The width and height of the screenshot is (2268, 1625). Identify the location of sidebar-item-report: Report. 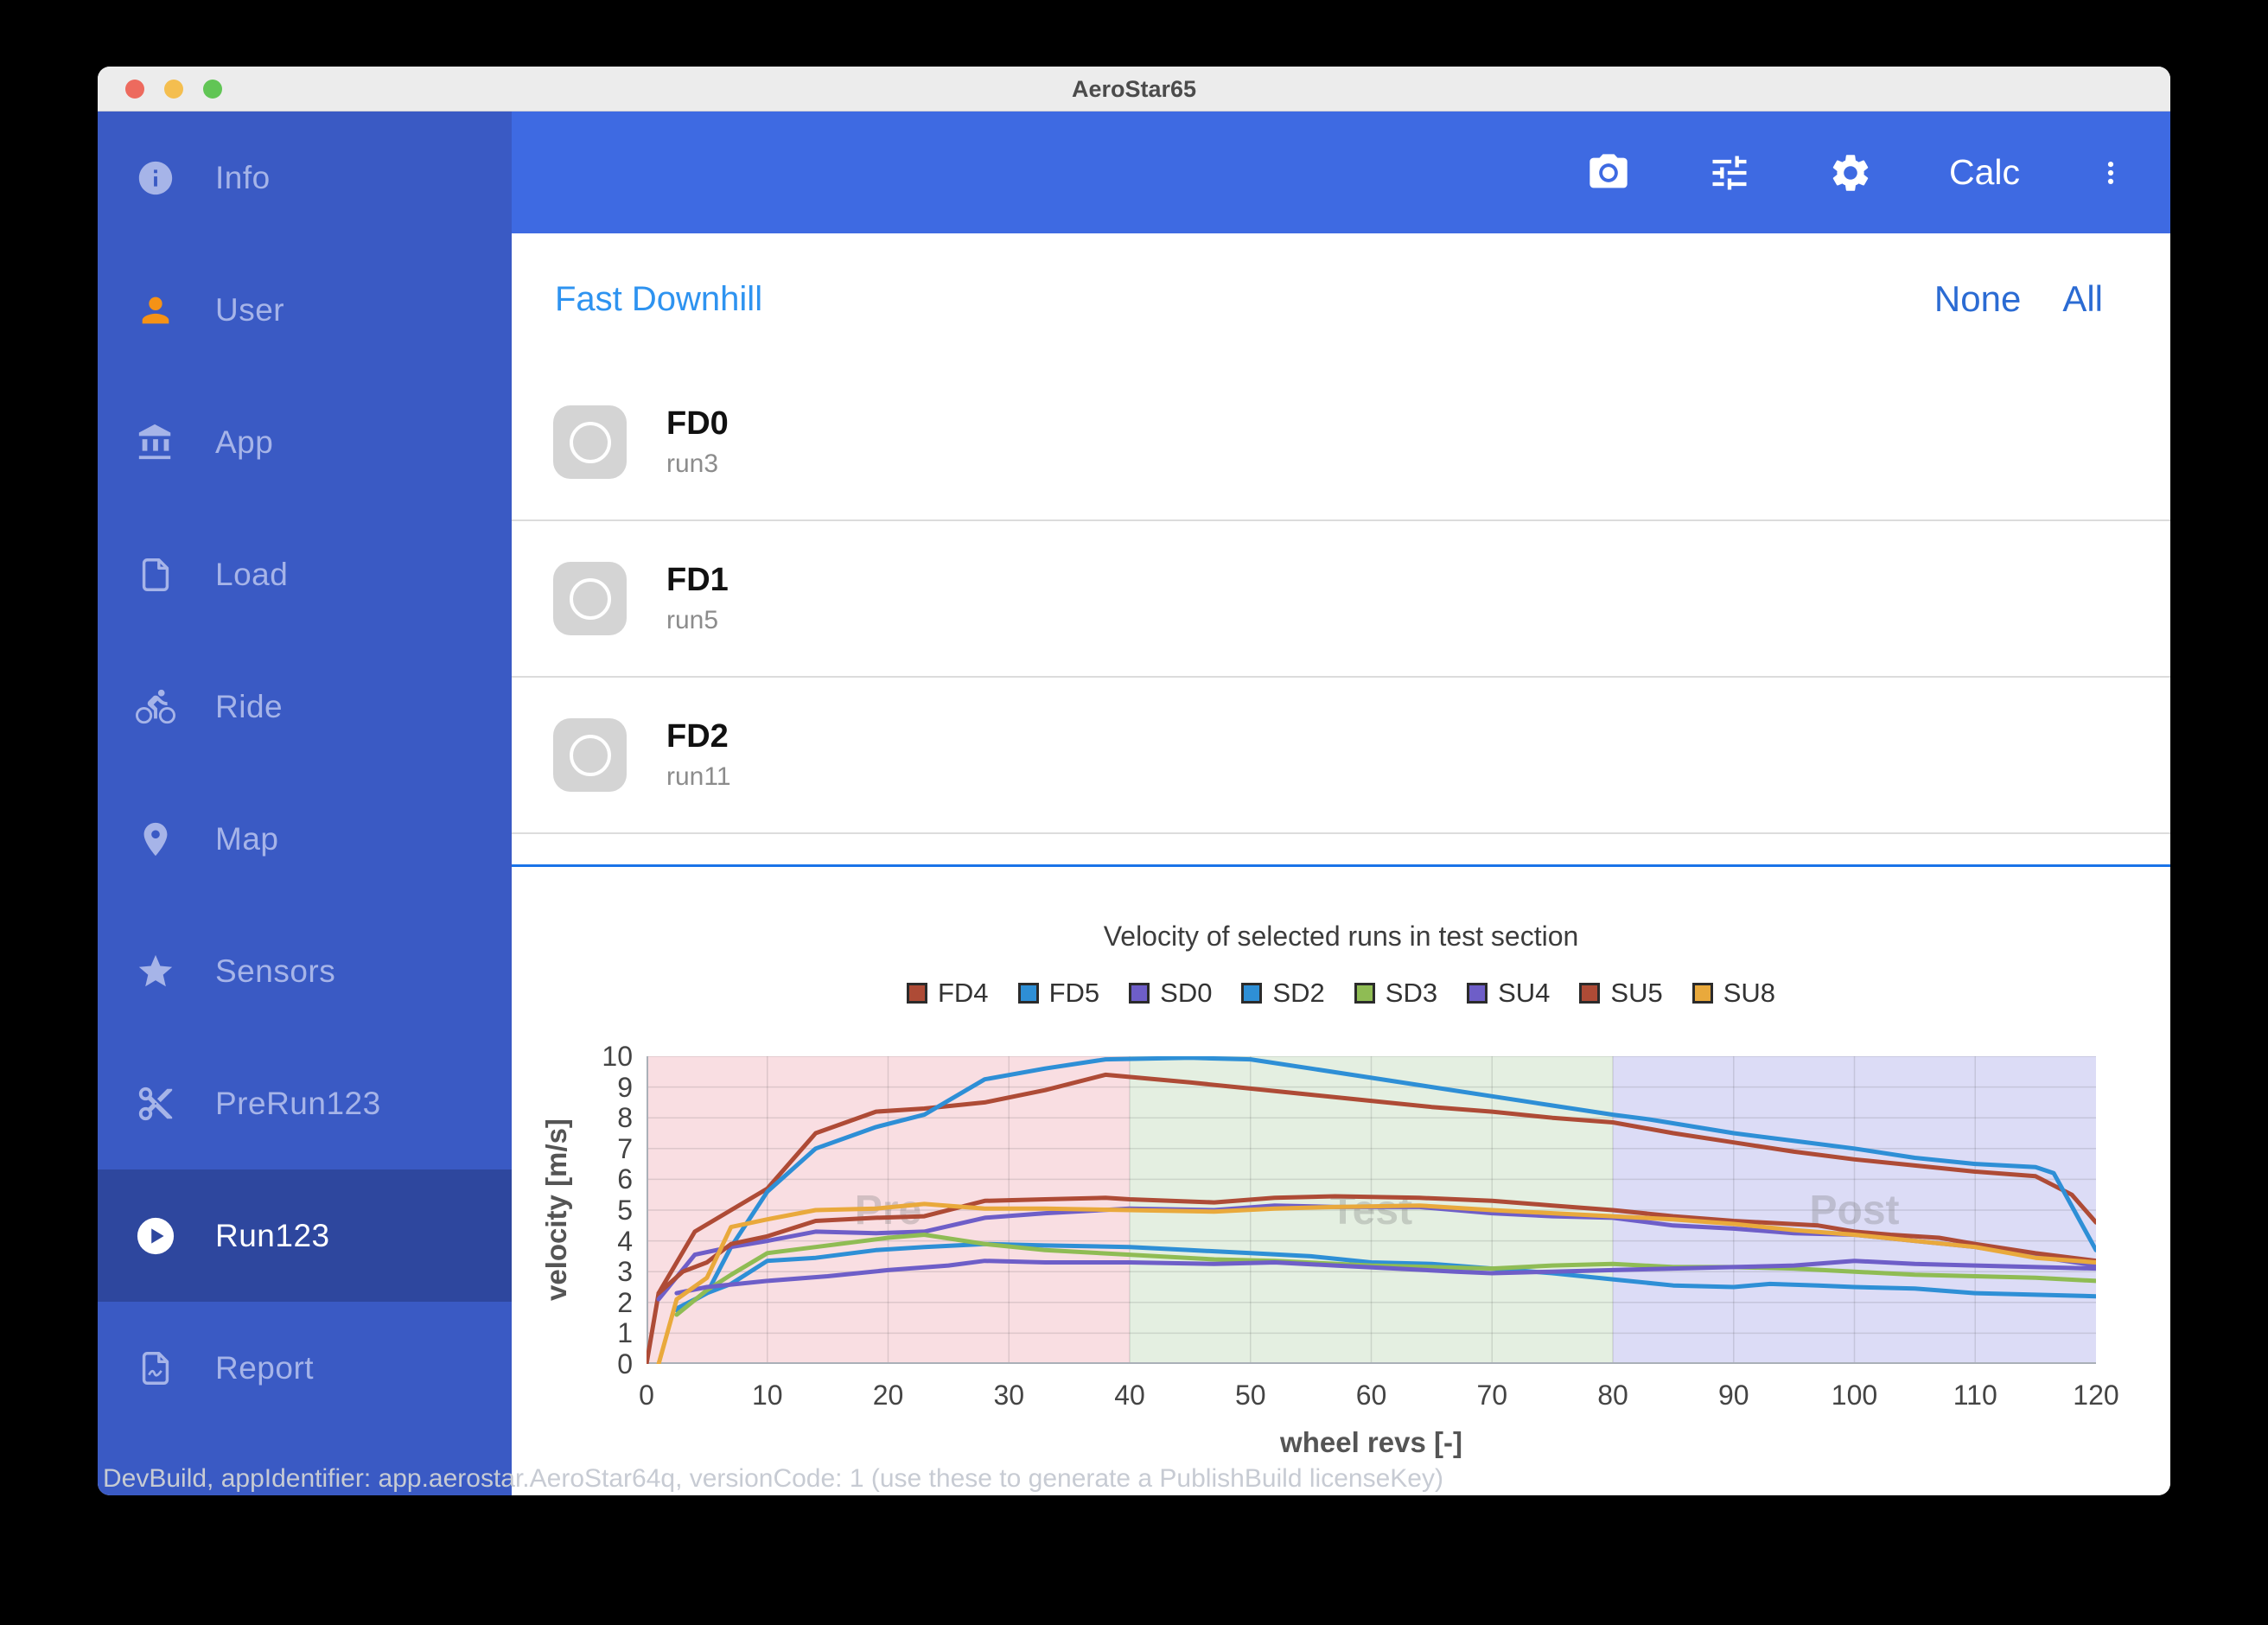
(305, 1368).